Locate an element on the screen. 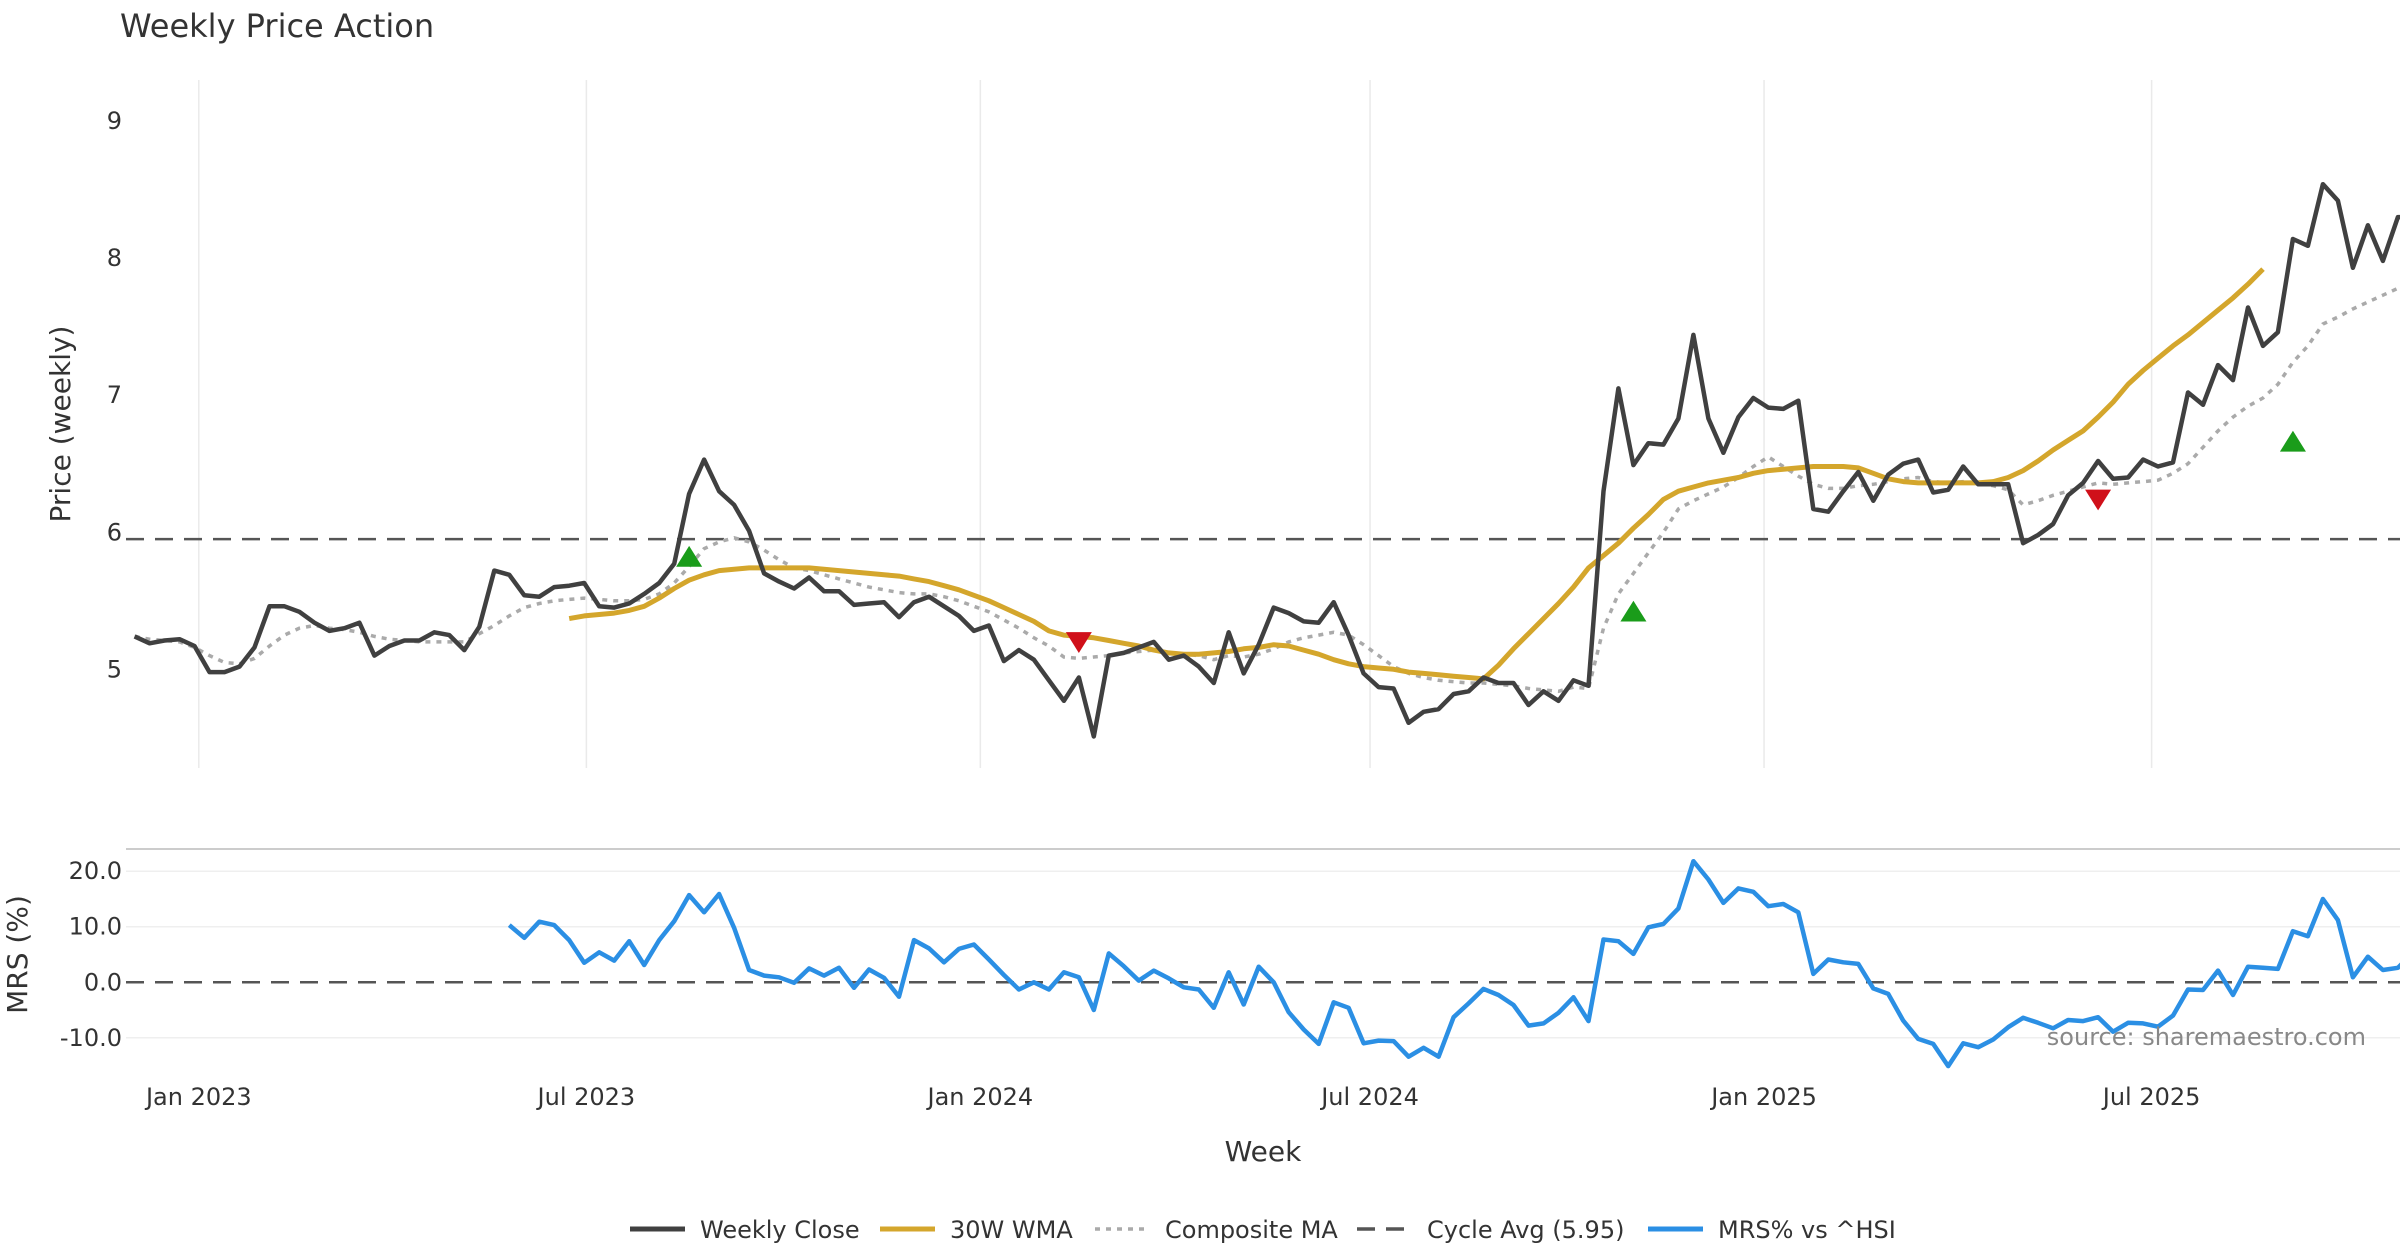 The height and width of the screenshot is (1260, 2400). price-y-tick-label: 8 is located at coordinates (114, 258).